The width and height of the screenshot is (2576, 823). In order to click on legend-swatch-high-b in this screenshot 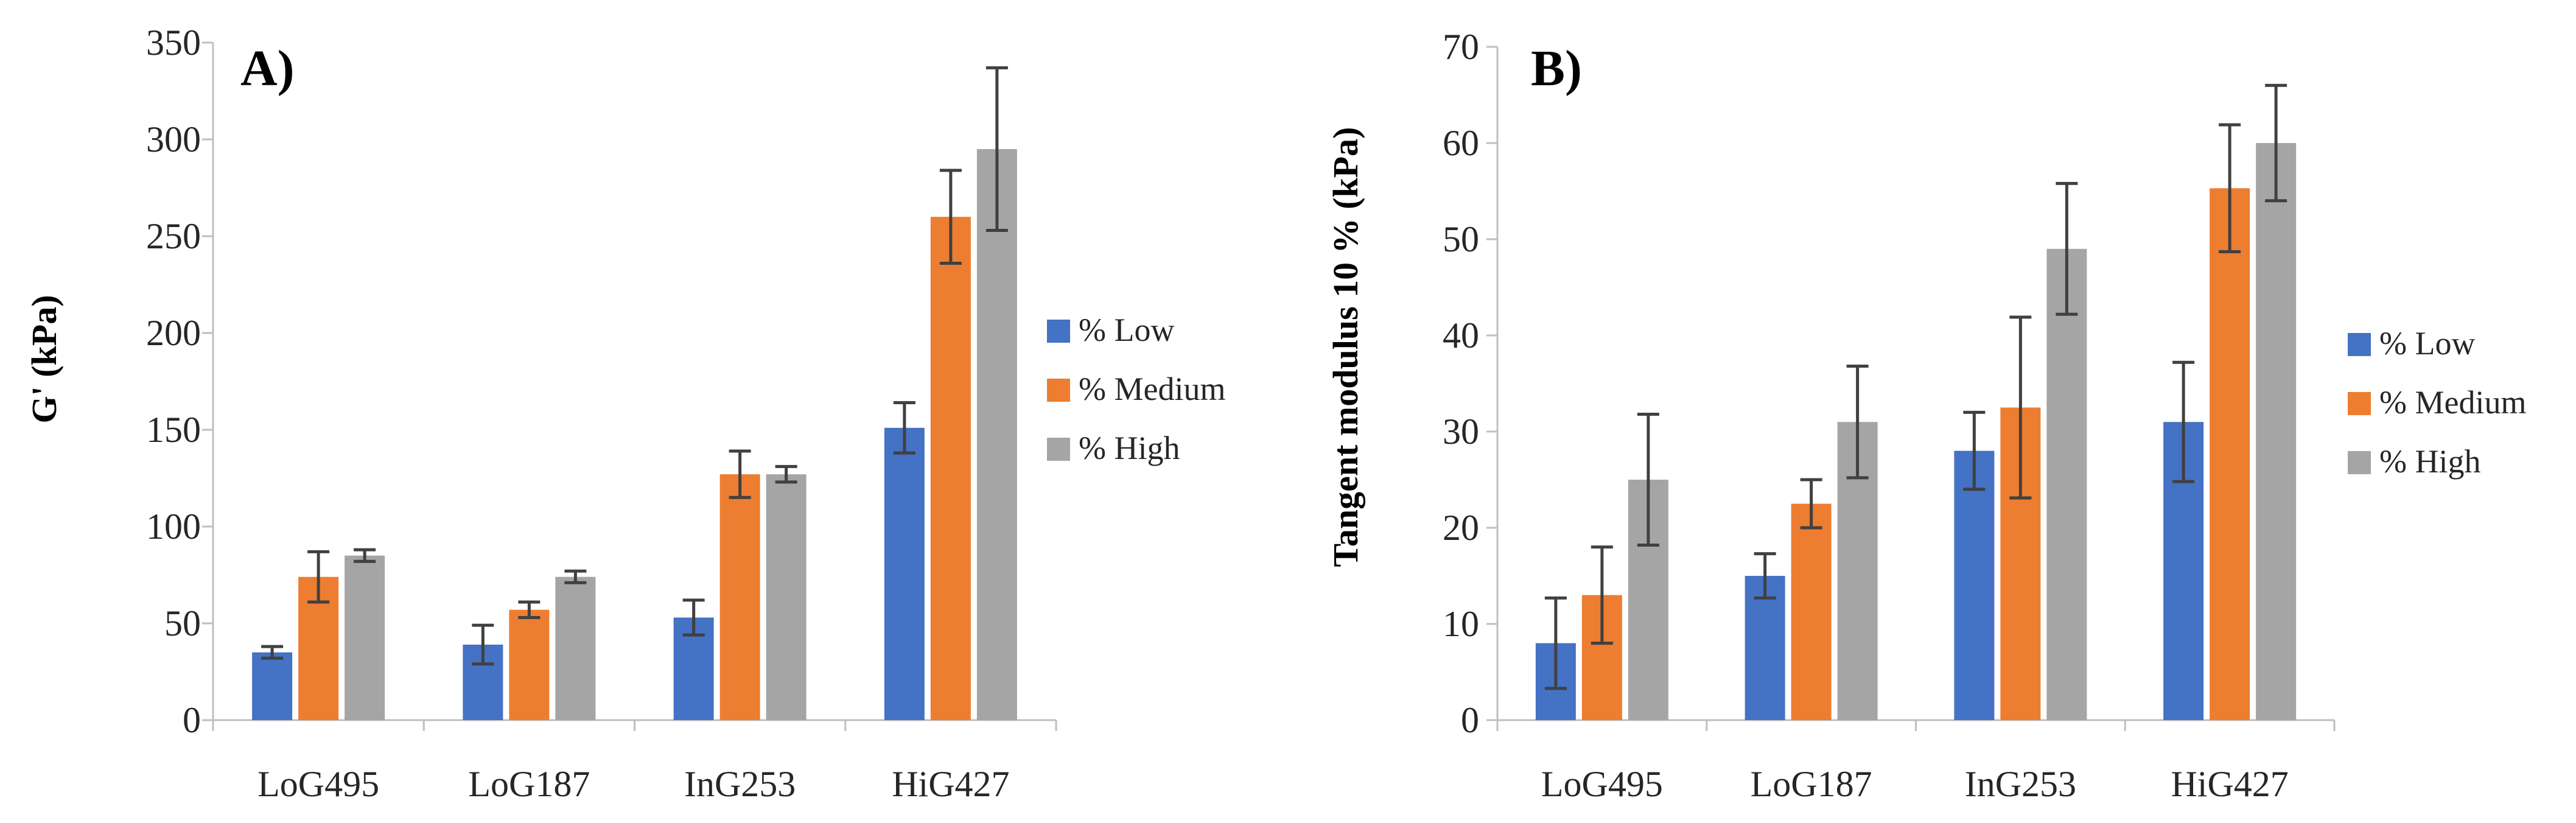, I will do `click(2359, 462)`.